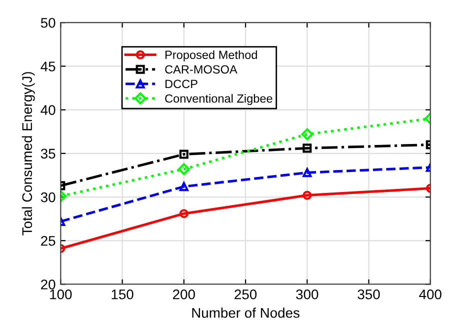 This screenshot has height=323, width=474. What do you see at coordinates (218, 100) in the screenshot?
I see `legend-label: Conventional Zigbee` at bounding box center [218, 100].